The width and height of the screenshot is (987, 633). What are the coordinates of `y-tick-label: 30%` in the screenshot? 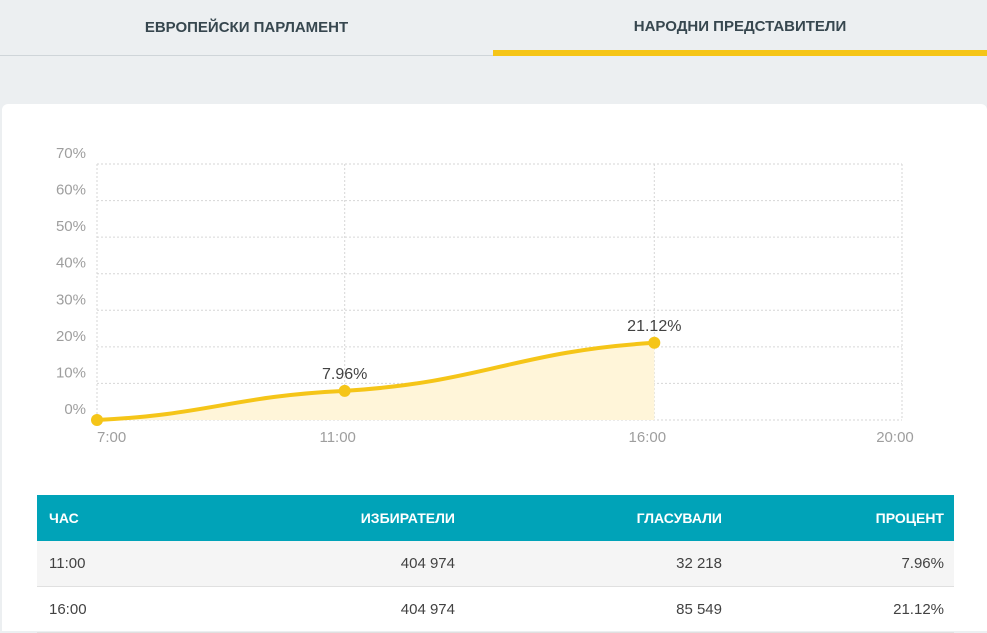 It's located at (71, 299).